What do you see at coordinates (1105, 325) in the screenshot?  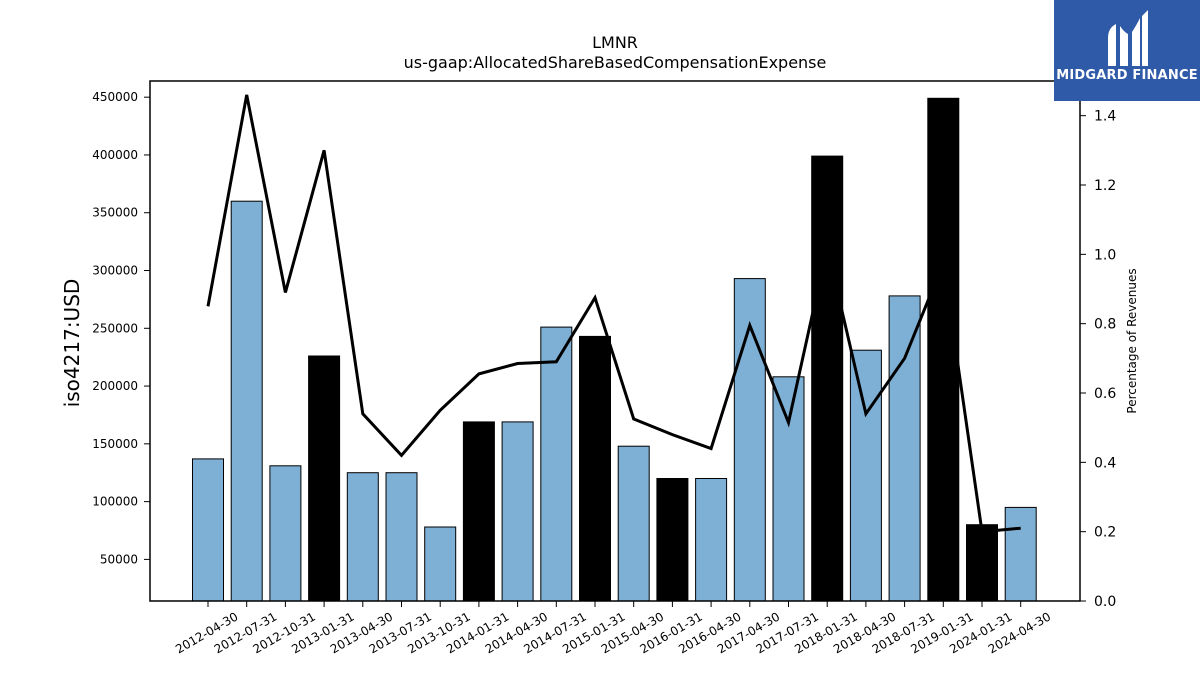 I see `y-right-tick-label: 0.8` at bounding box center [1105, 325].